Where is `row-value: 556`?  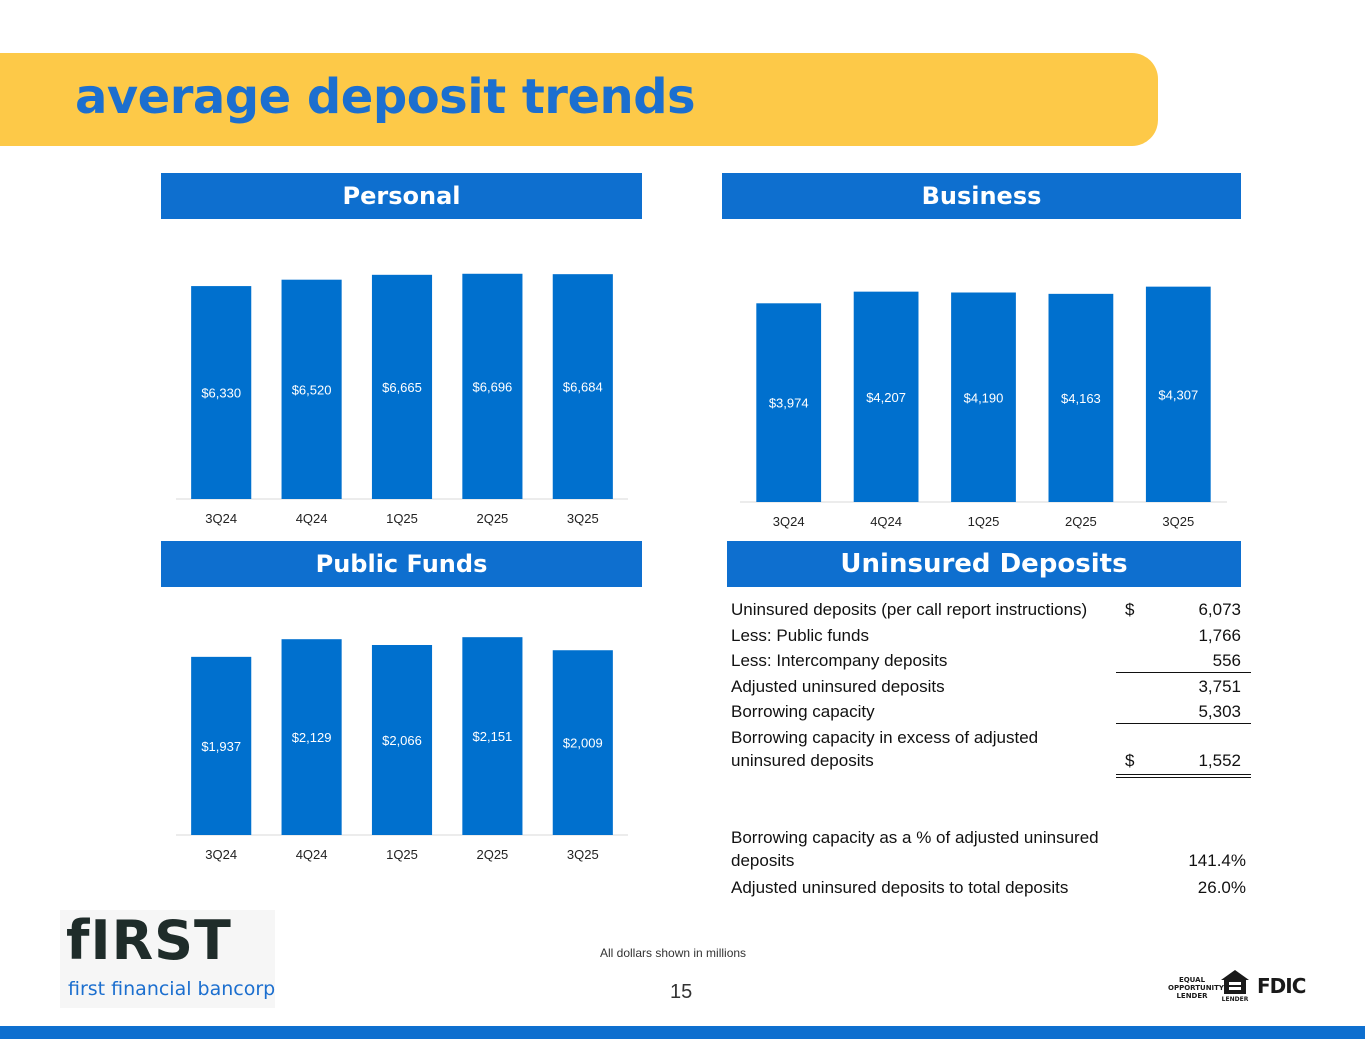 row-value: 556 is located at coordinates (1226, 660).